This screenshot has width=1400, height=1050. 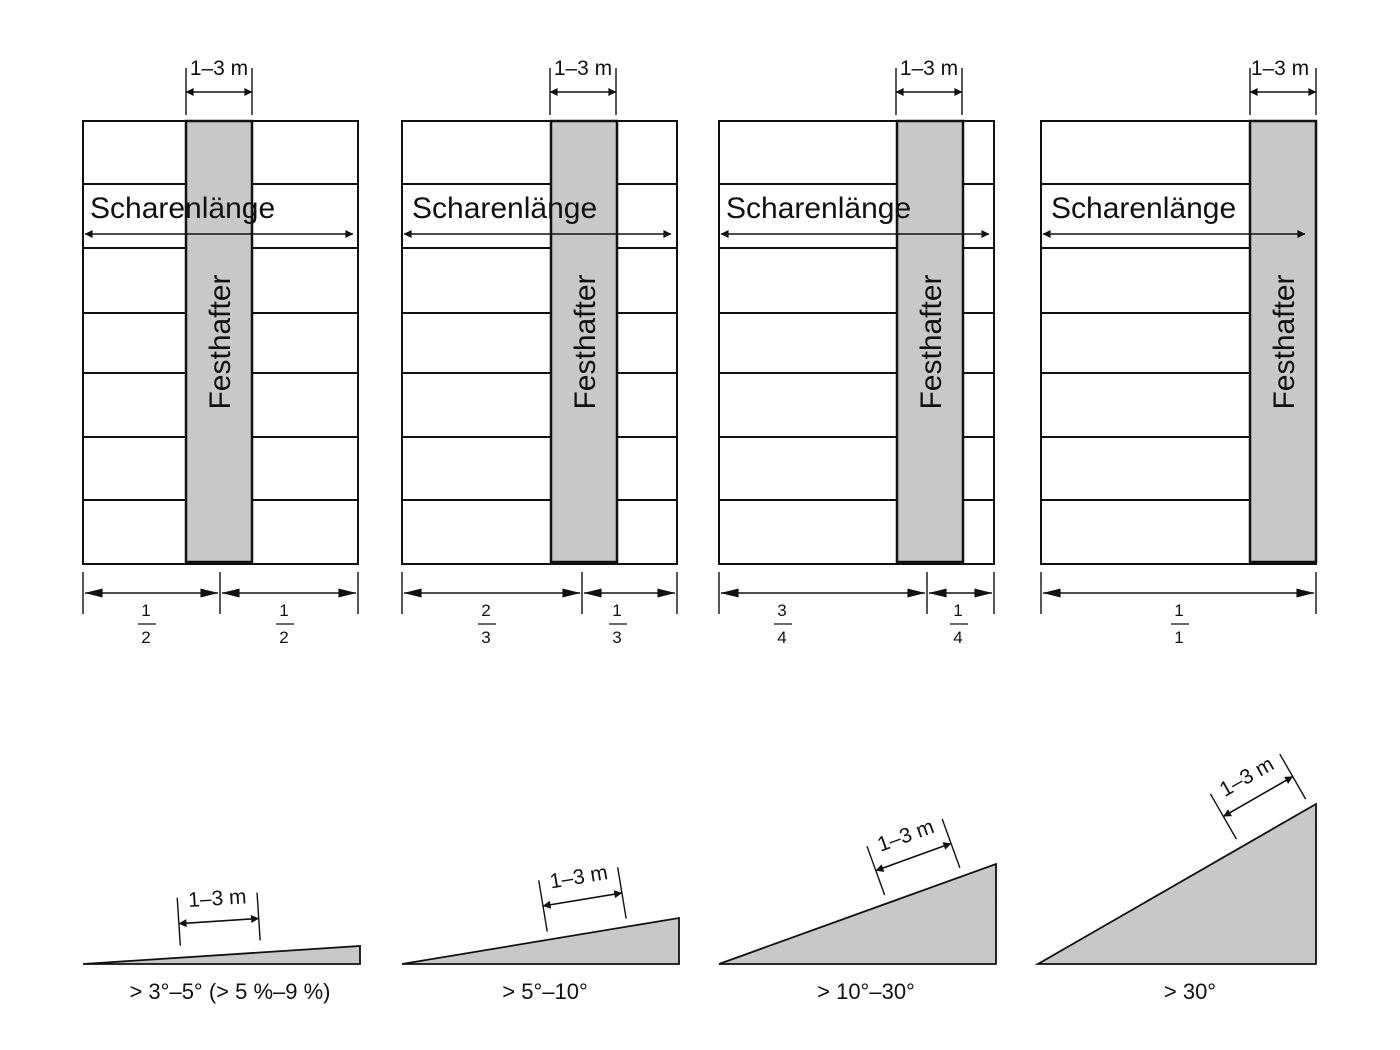 I want to click on fraction-1-1: 1 1, so click(x=1180, y=624).